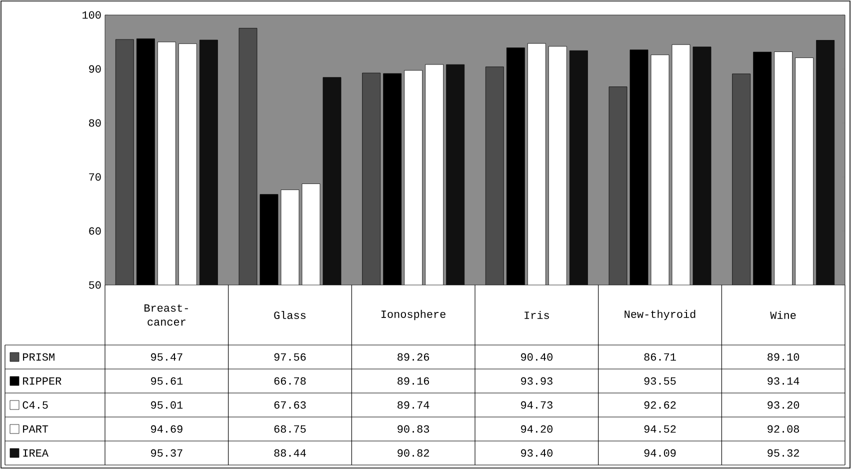  I want to click on y-tick-label: 90, so click(95, 69).